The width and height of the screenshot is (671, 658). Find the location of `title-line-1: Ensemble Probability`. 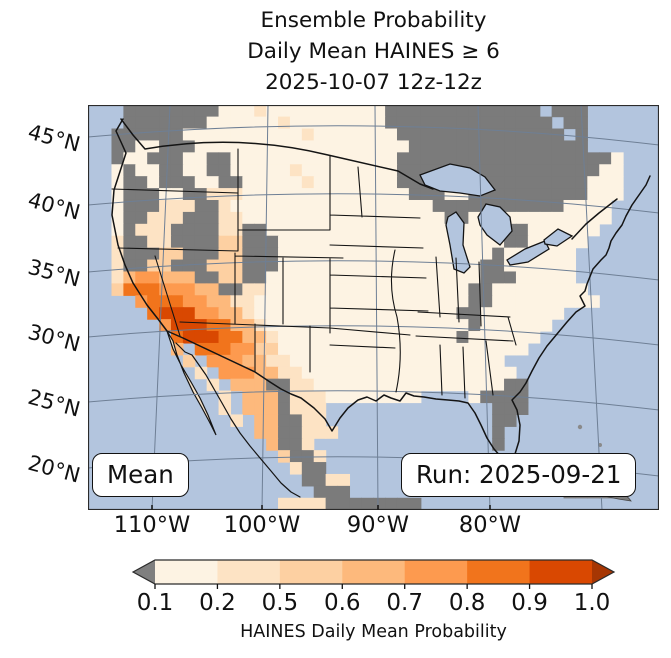

title-line-1: Ensemble Probability is located at coordinates (373, 20).